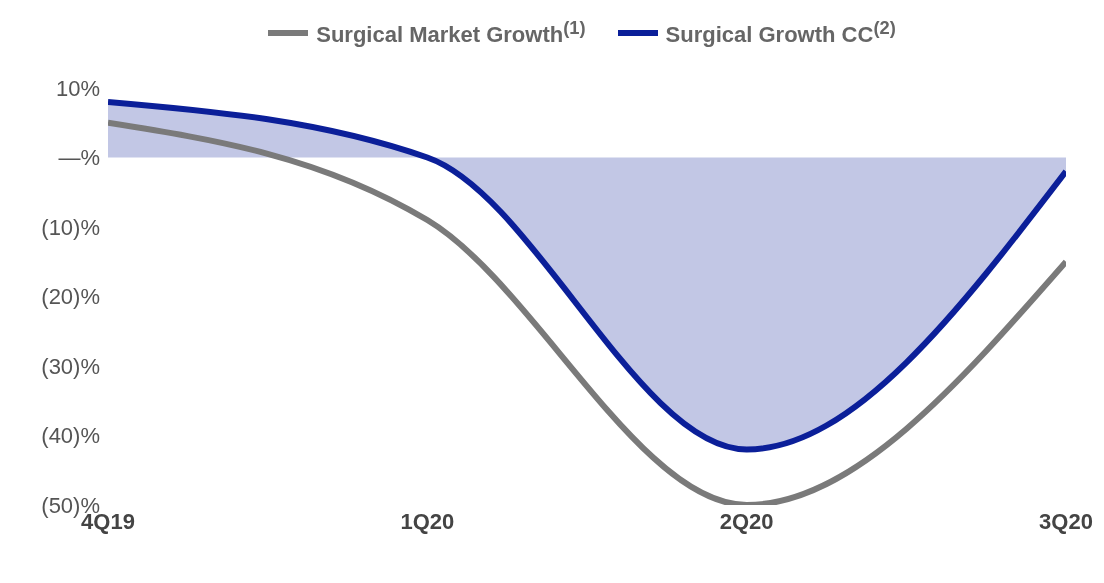  What do you see at coordinates (427, 521) in the screenshot?
I see `x-tick-label: 1Q20` at bounding box center [427, 521].